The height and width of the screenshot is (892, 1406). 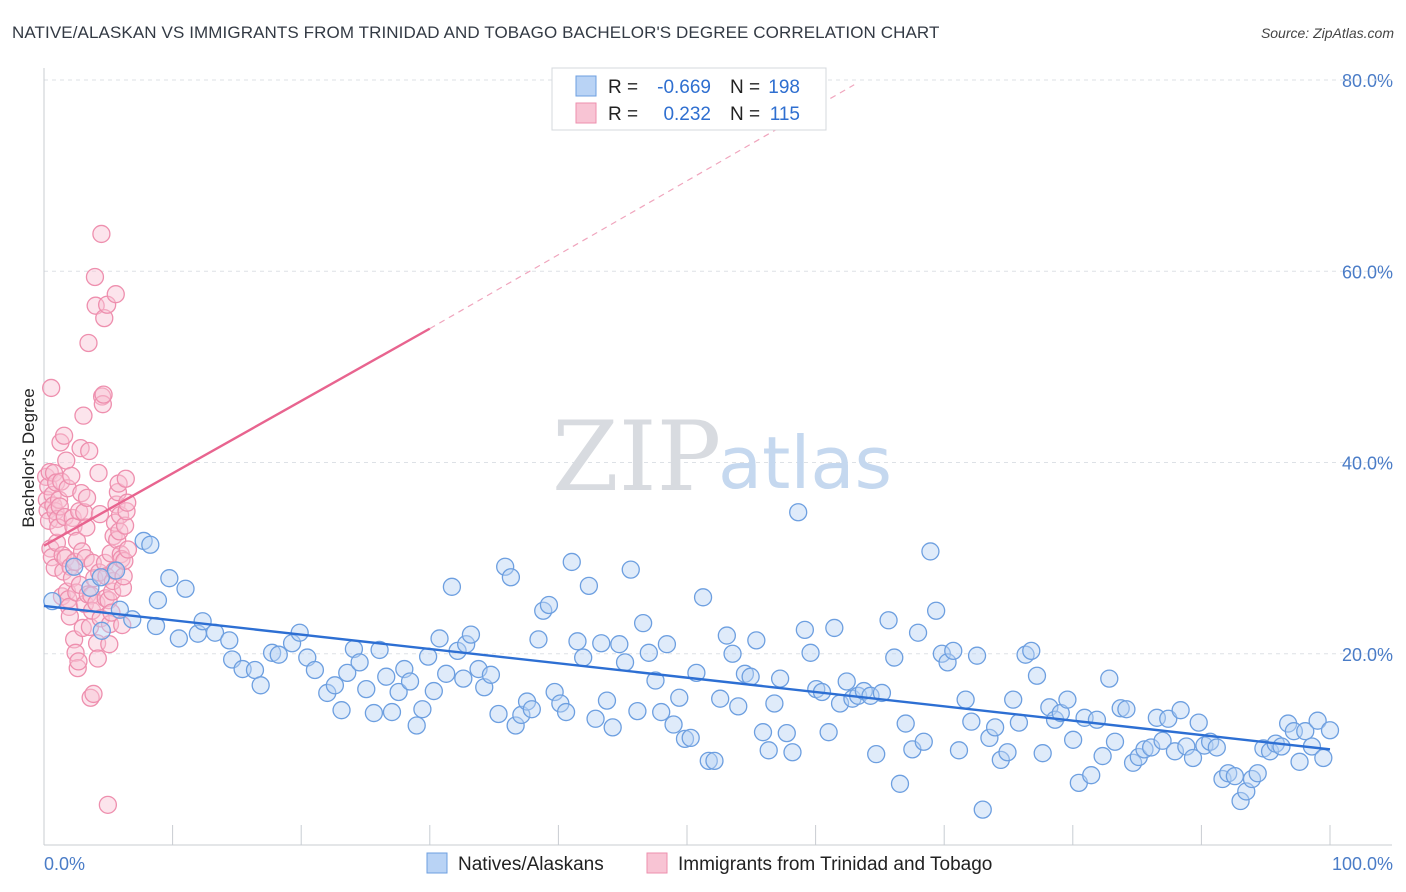 What do you see at coordinates (745, 114) in the screenshot?
I see `legend-n-label-immigrants: N =` at bounding box center [745, 114].